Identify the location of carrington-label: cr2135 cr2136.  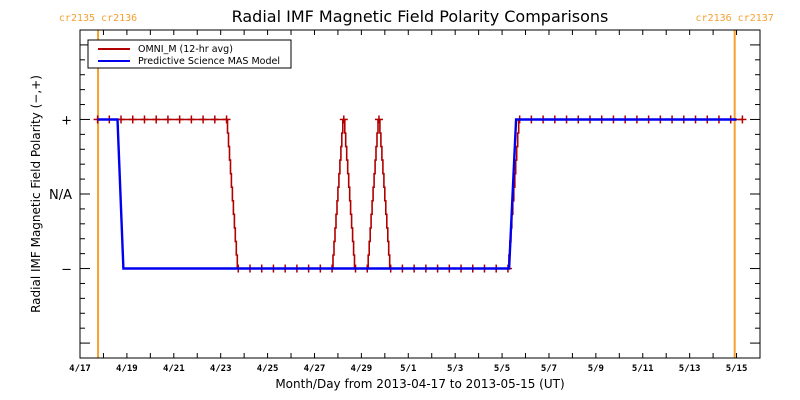
(98, 18).